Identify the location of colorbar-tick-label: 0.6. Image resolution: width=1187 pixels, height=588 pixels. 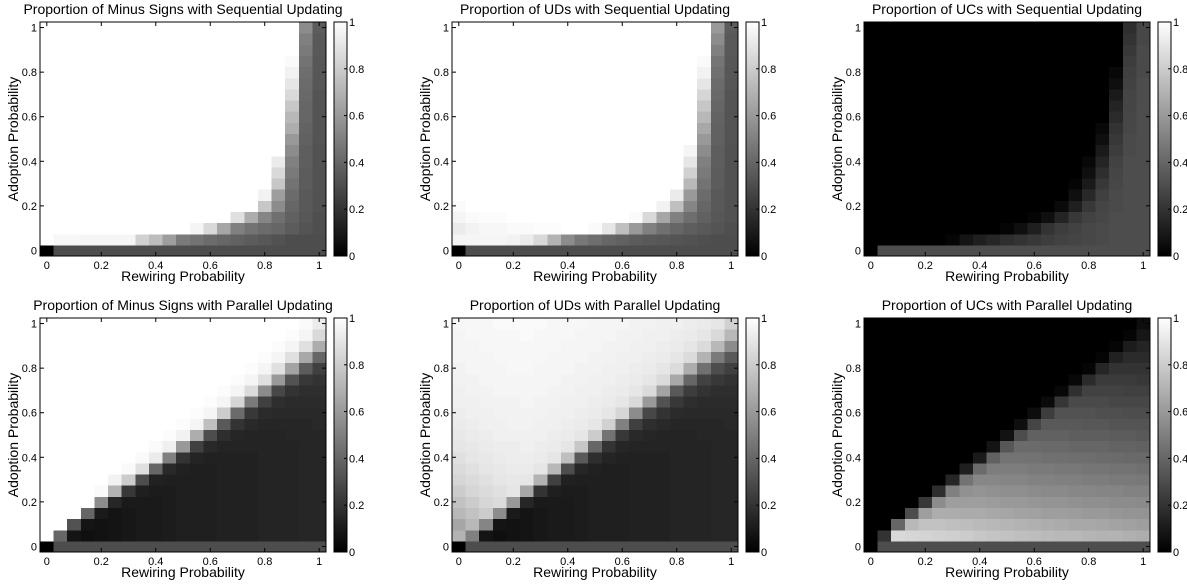
(768, 117).